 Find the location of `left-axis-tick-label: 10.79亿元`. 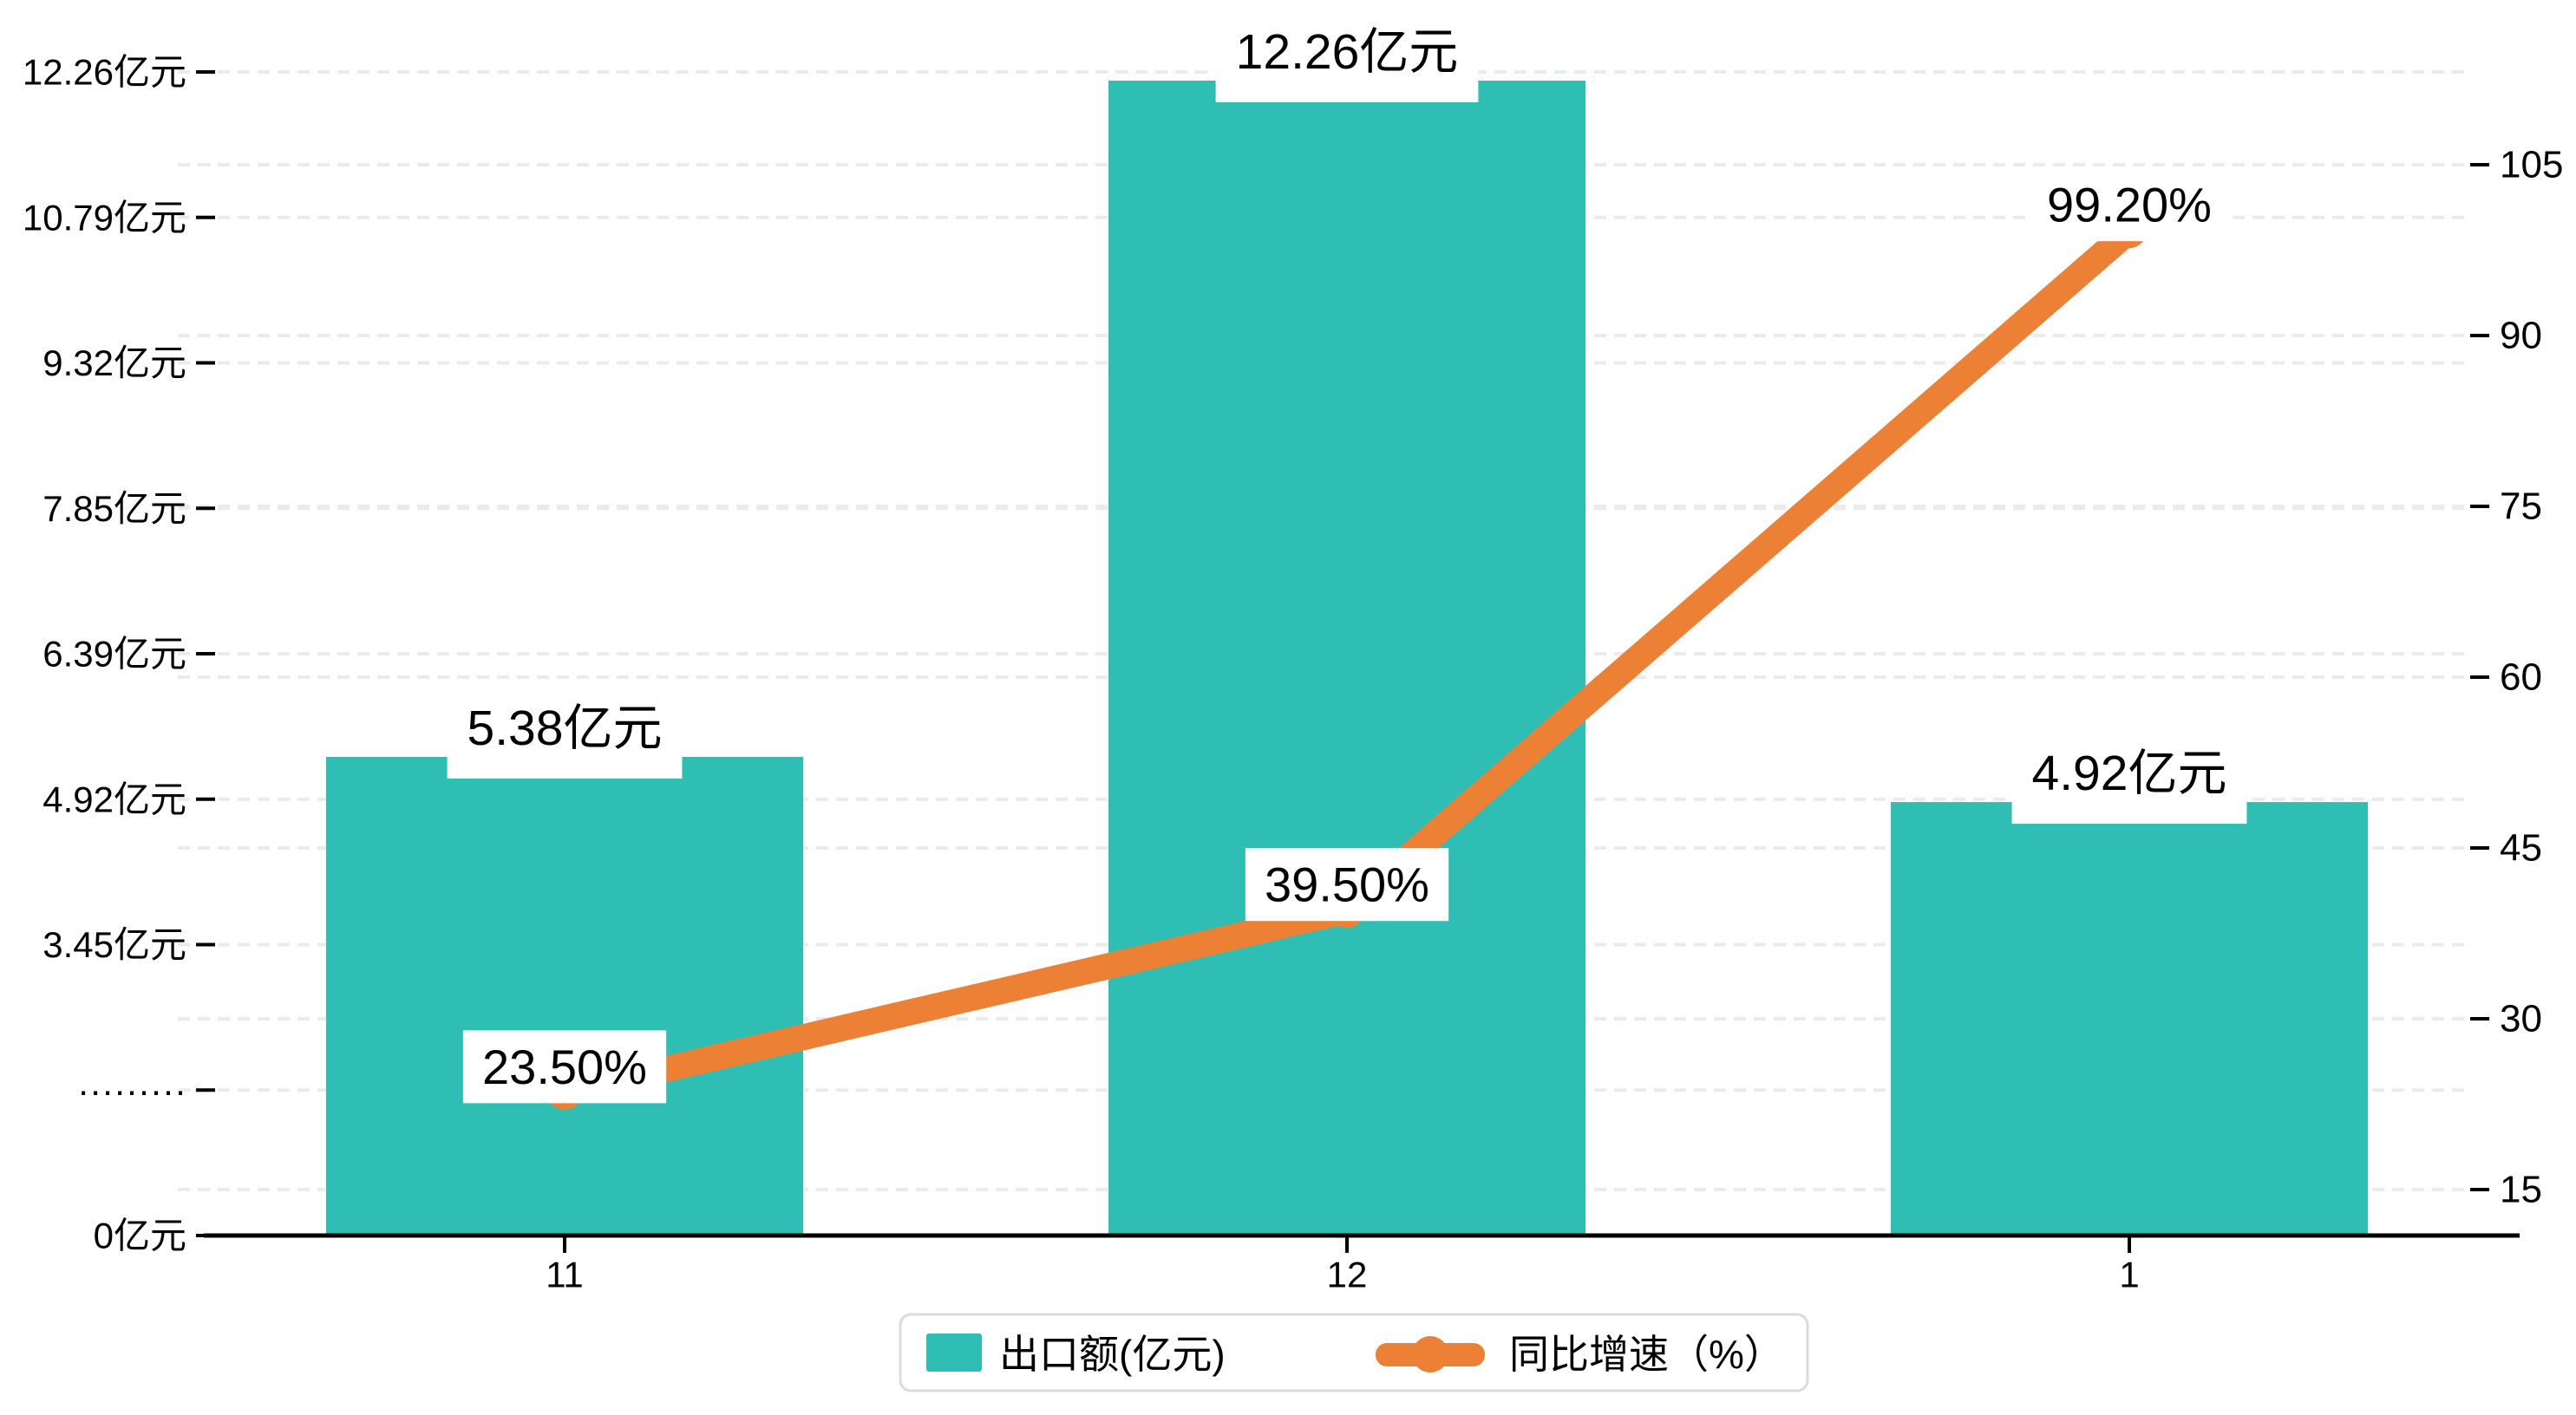

left-axis-tick-label: 10.79亿元 is located at coordinates (104, 217).